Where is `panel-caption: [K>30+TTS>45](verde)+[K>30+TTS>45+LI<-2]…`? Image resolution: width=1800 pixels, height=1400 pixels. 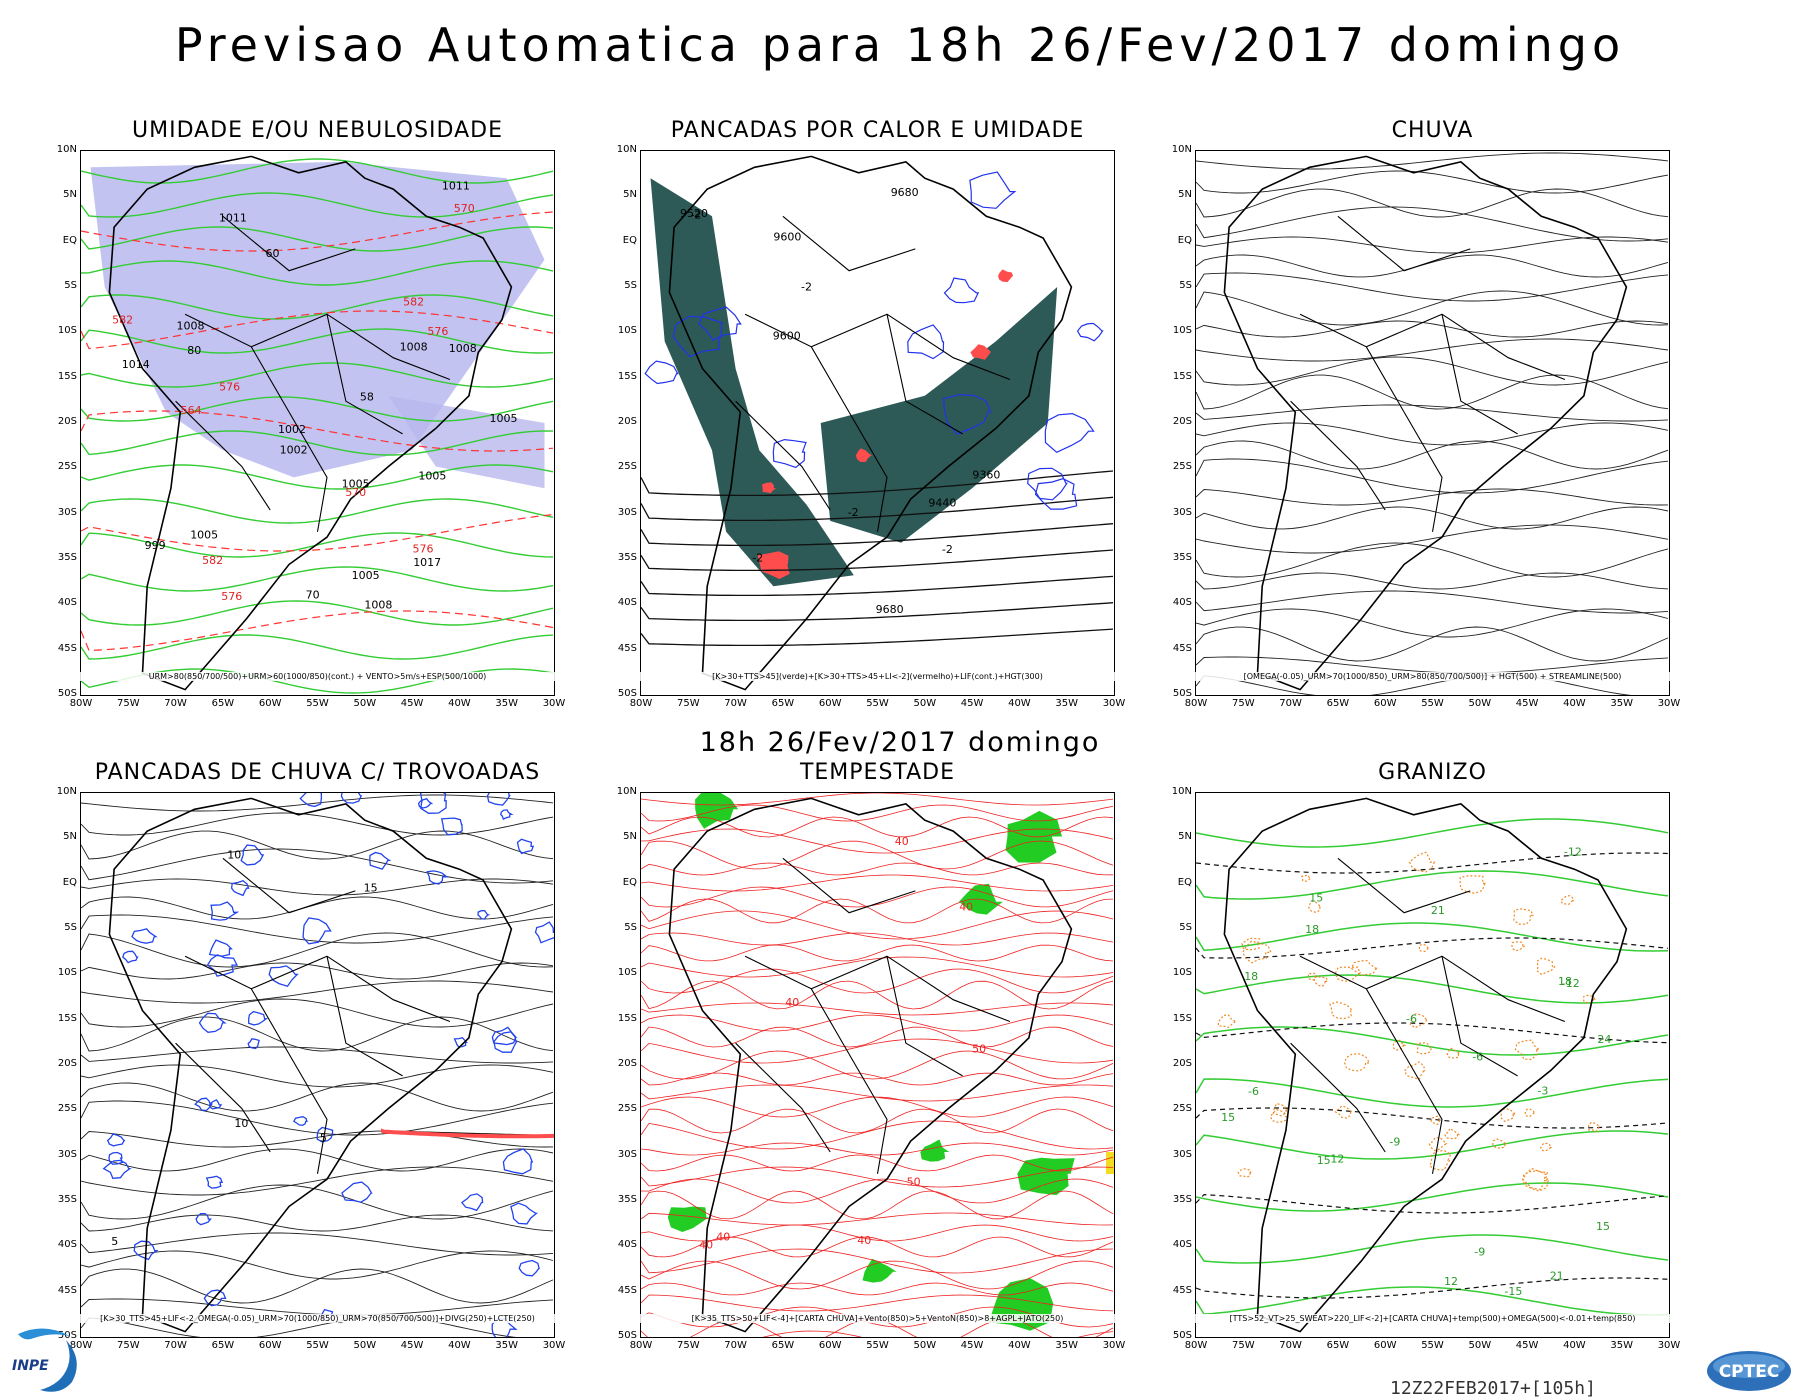 panel-caption: [K>30+TTS>45](verde)+[K>30+TTS>45+LI<-2]… is located at coordinates (877, 676).